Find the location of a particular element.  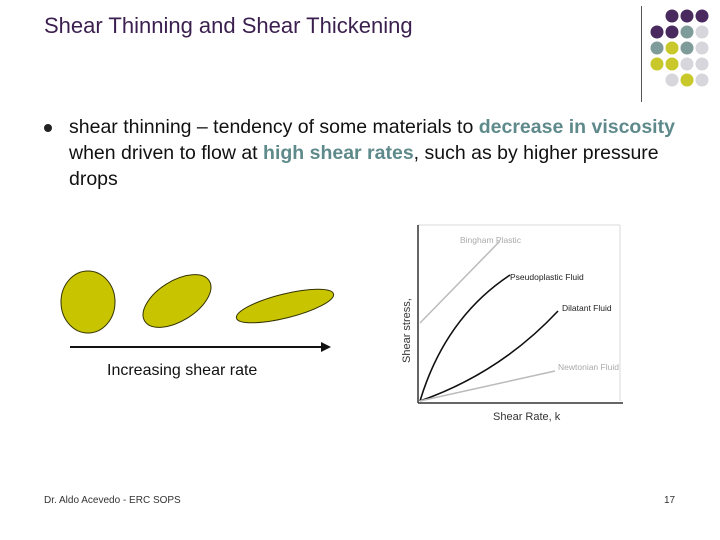

footer-author: Dr. Aldo Acevedo - ERC SOPS is located at coordinates (112, 500).